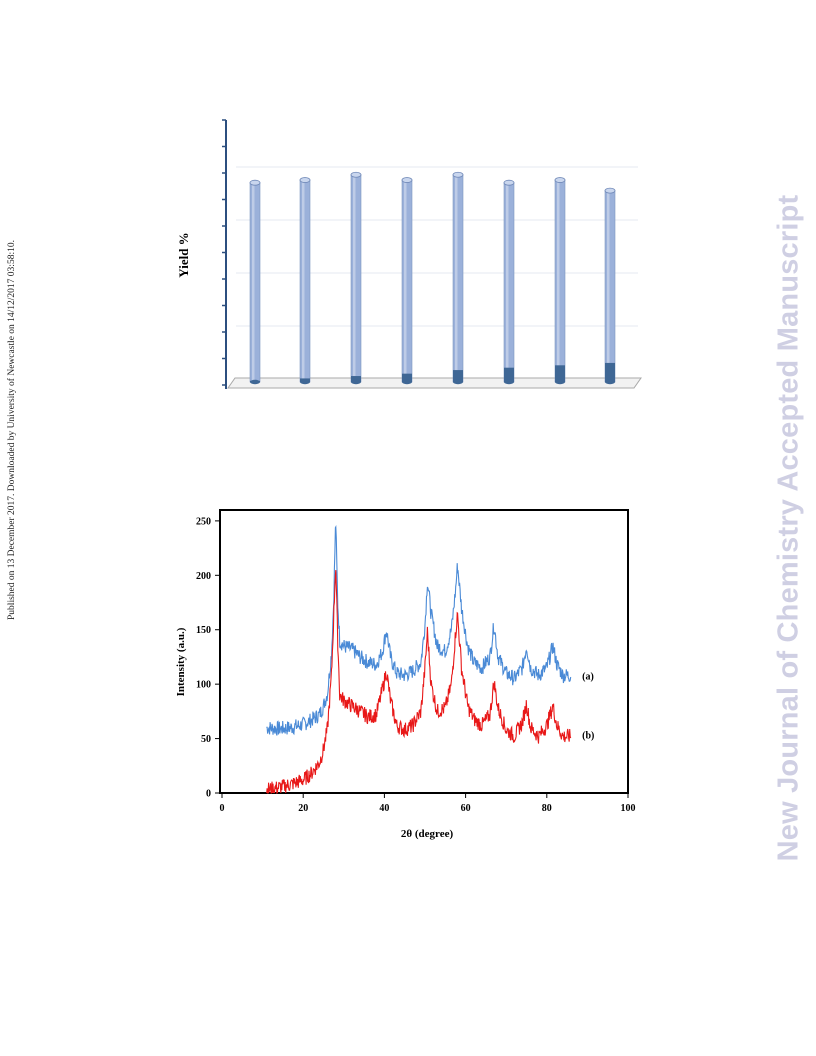 This screenshot has height=1056, width=816. What do you see at coordinates (628, 808) in the screenshot?
I see `xrd-x-tick-label: 100` at bounding box center [628, 808].